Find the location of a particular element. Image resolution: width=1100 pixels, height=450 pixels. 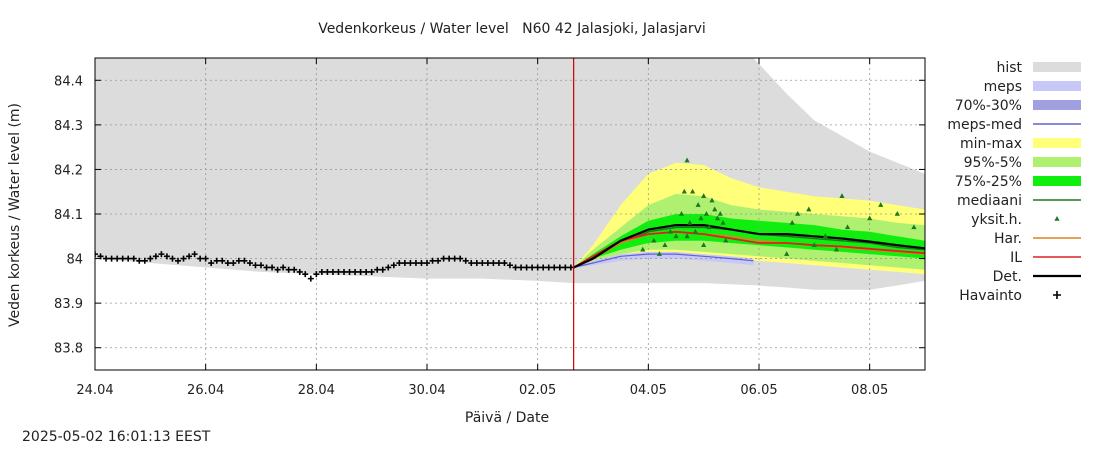

x-tick-label: 06.05 is located at coordinates (758, 390).